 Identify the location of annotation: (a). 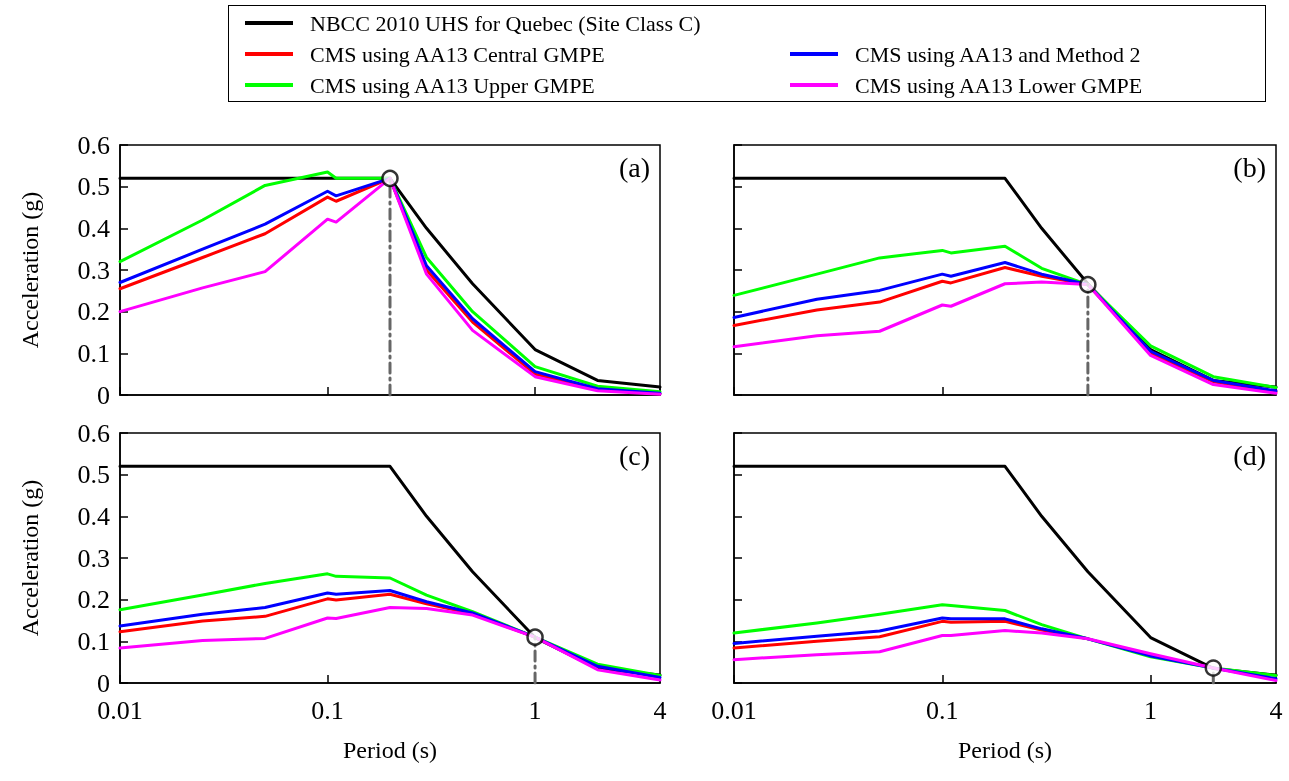
(634, 167).